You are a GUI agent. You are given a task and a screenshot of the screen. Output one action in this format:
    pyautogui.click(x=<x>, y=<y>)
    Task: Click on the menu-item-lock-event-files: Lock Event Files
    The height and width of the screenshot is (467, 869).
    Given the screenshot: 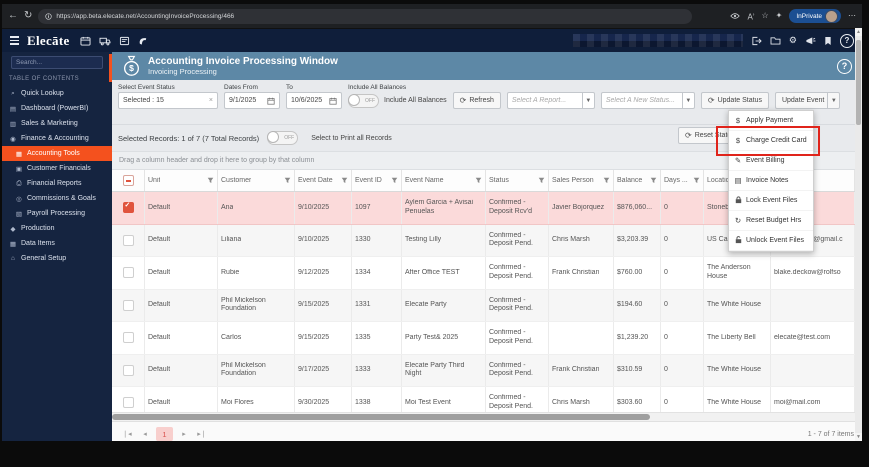 What is the action you would take?
    pyautogui.click(x=771, y=201)
    